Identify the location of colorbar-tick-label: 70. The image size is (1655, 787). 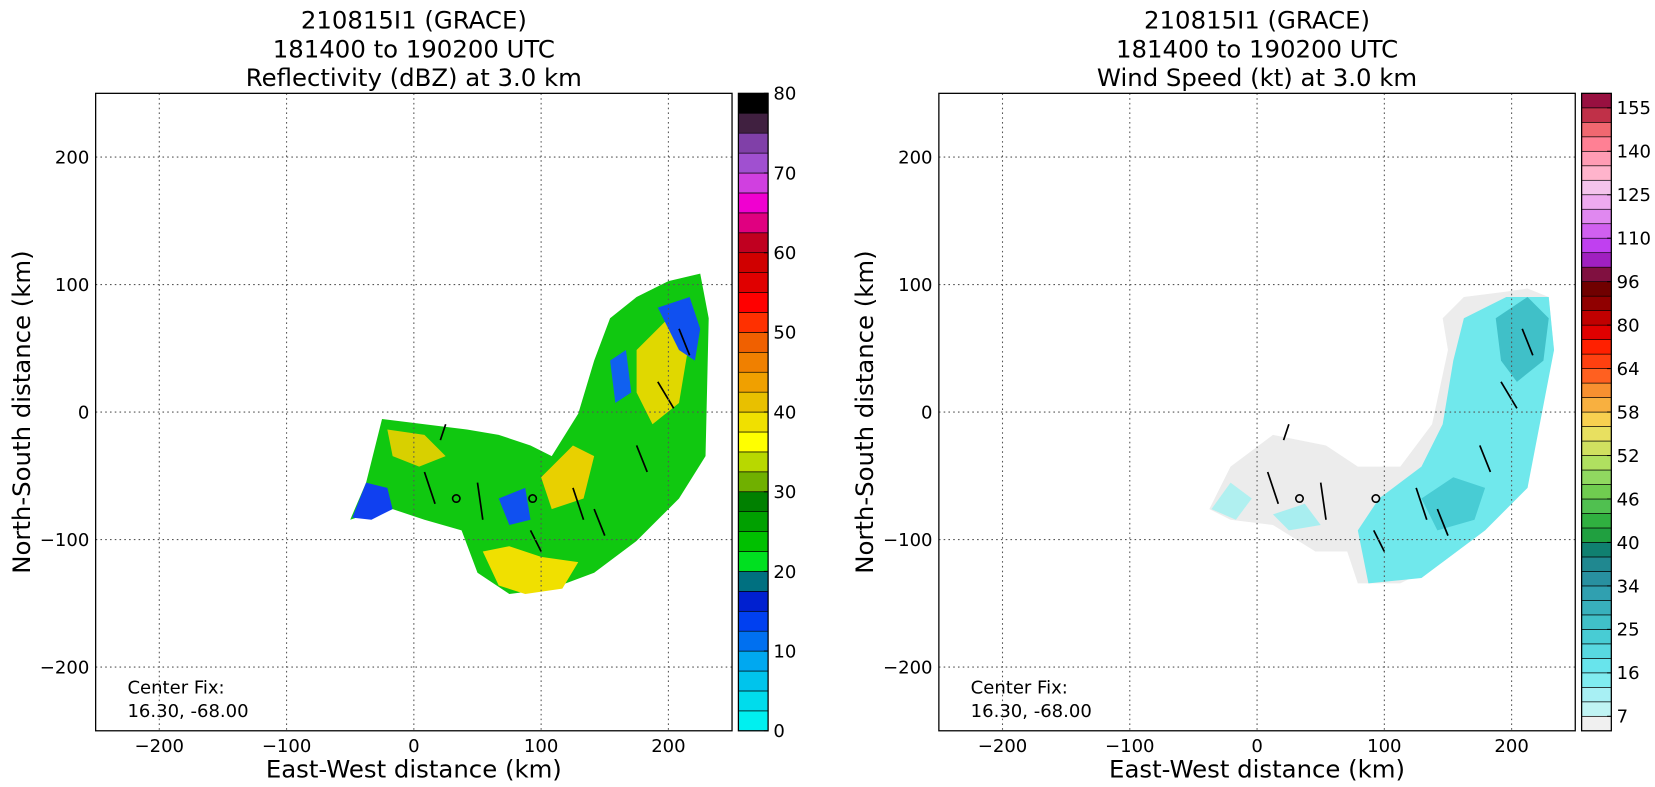
(784, 173).